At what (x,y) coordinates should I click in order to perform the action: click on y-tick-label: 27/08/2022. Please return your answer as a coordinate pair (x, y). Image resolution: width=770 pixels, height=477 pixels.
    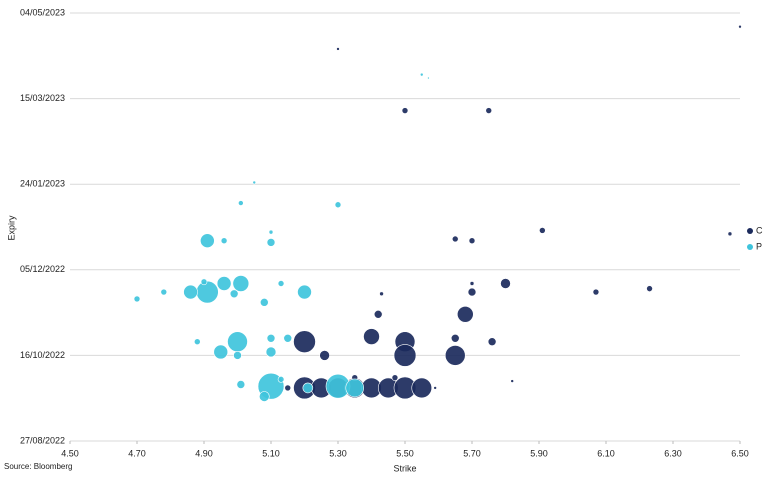
    Looking at the image, I should click on (42, 440).